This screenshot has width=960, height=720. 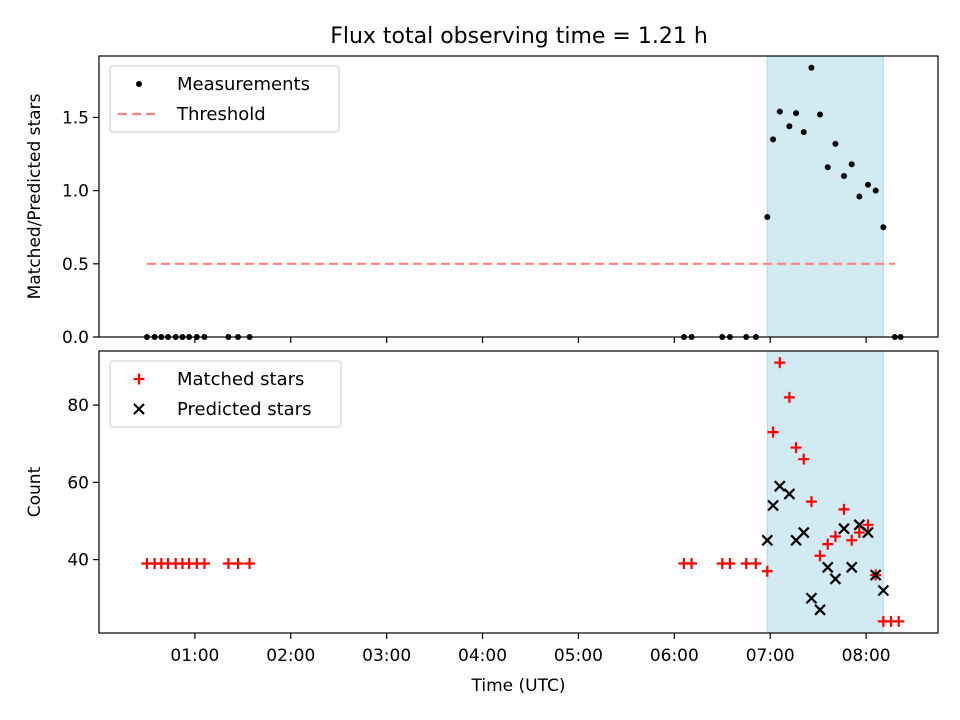 I want to click on x-tick-label: 03:00, so click(x=386, y=656).